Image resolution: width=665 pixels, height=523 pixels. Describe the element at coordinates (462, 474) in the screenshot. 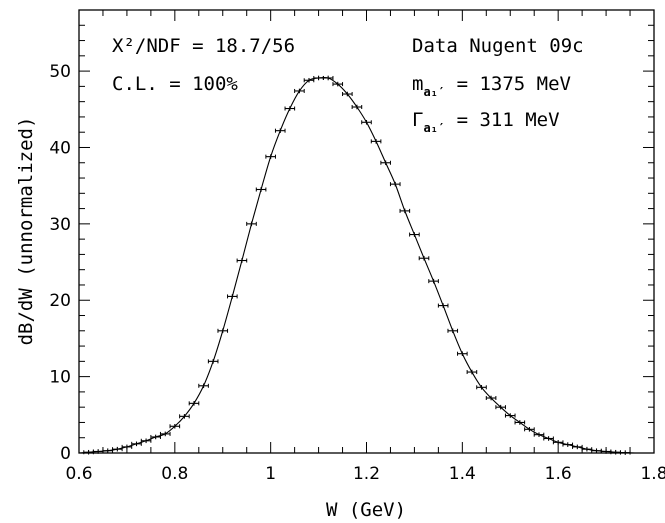

I see `x-tick-label: 1.4` at that location.